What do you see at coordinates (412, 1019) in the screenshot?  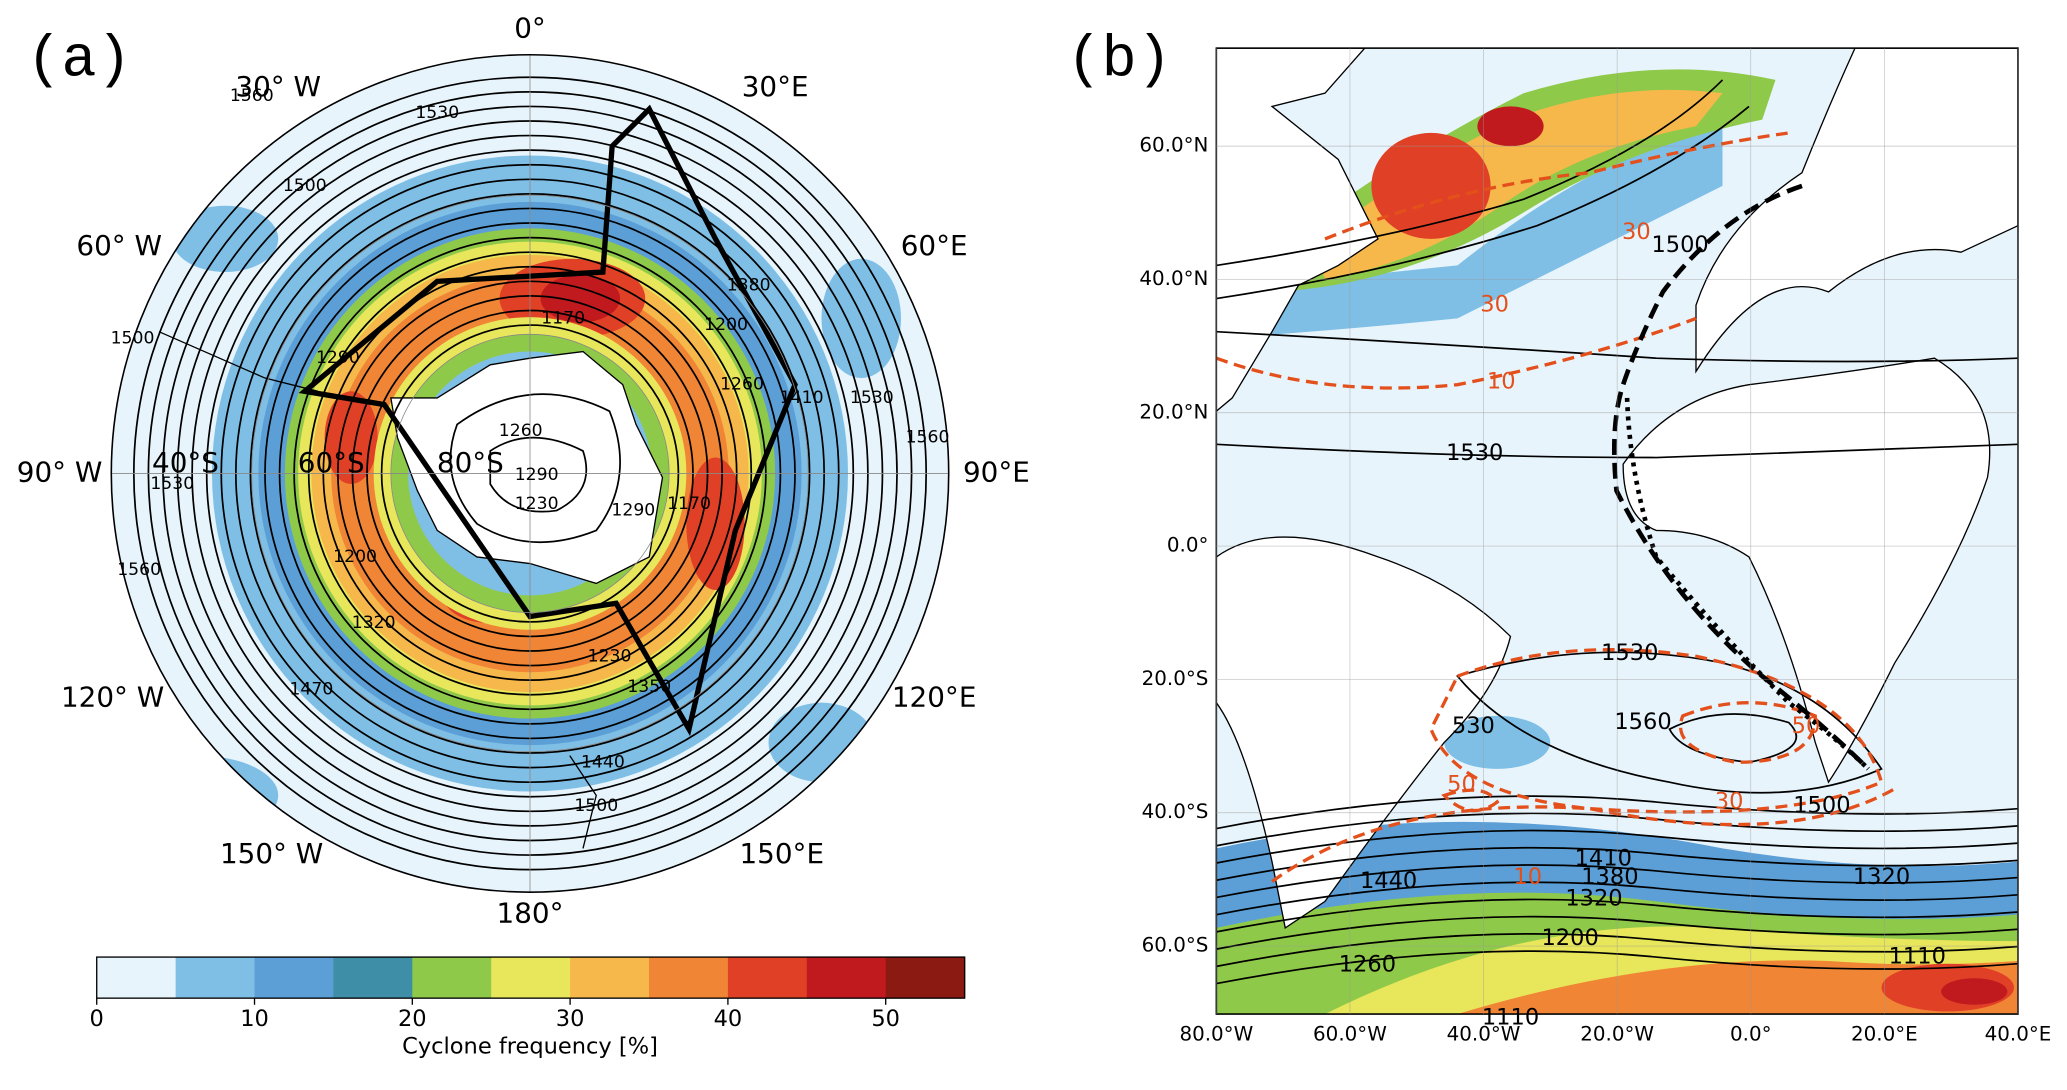 I see `colorbar-tick-label: 20` at bounding box center [412, 1019].